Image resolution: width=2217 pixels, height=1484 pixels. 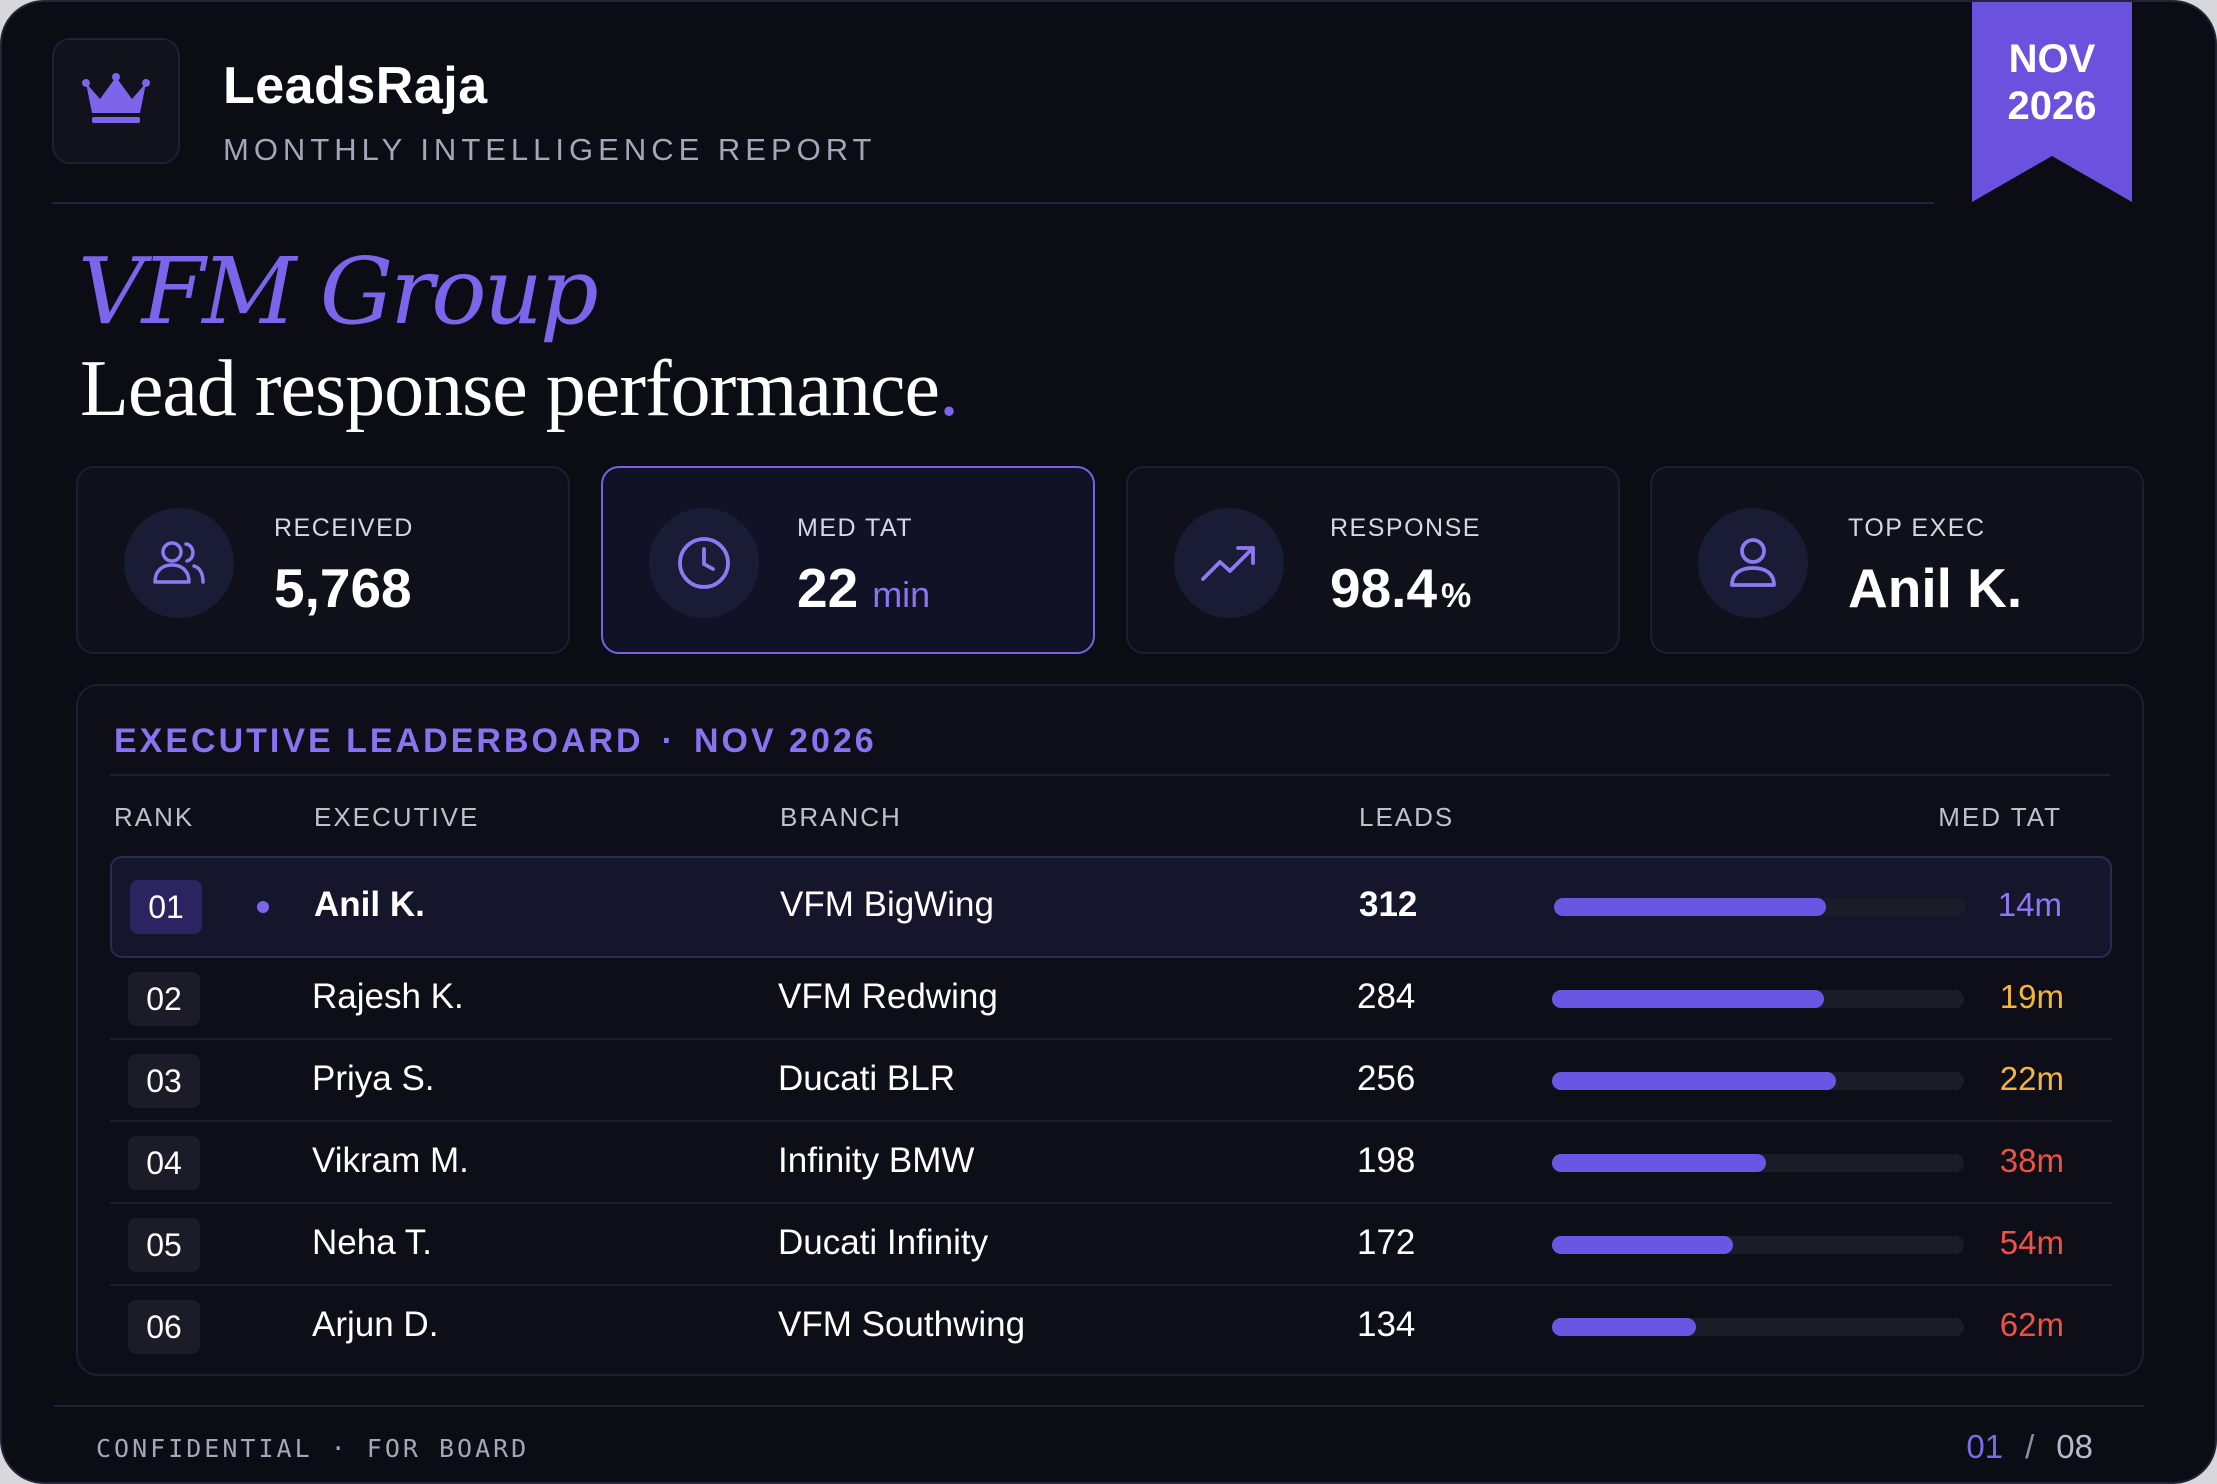 I want to click on stat-label: RESPONSE, so click(x=1405, y=528).